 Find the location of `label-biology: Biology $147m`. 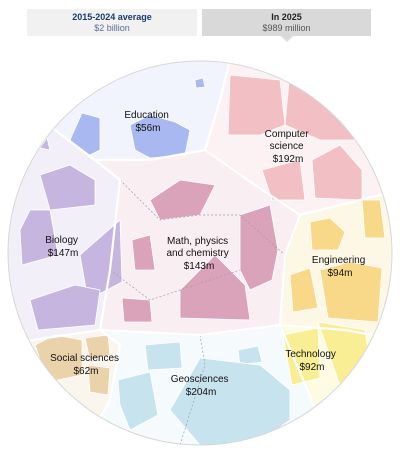

label-biology: Biology $147m is located at coordinates (63, 247).